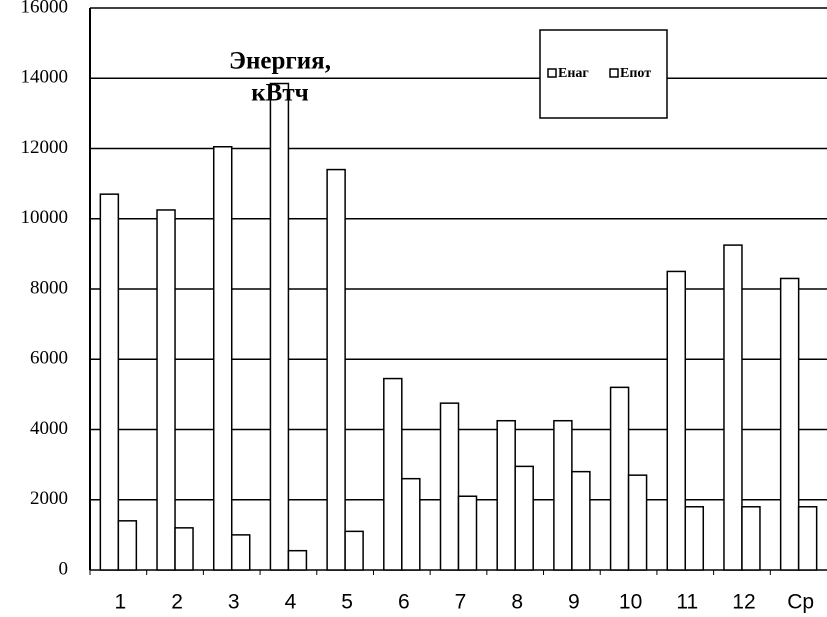 The height and width of the screenshot is (617, 827). What do you see at coordinates (177, 602) in the screenshot?
I see `x-tick-label: 2` at bounding box center [177, 602].